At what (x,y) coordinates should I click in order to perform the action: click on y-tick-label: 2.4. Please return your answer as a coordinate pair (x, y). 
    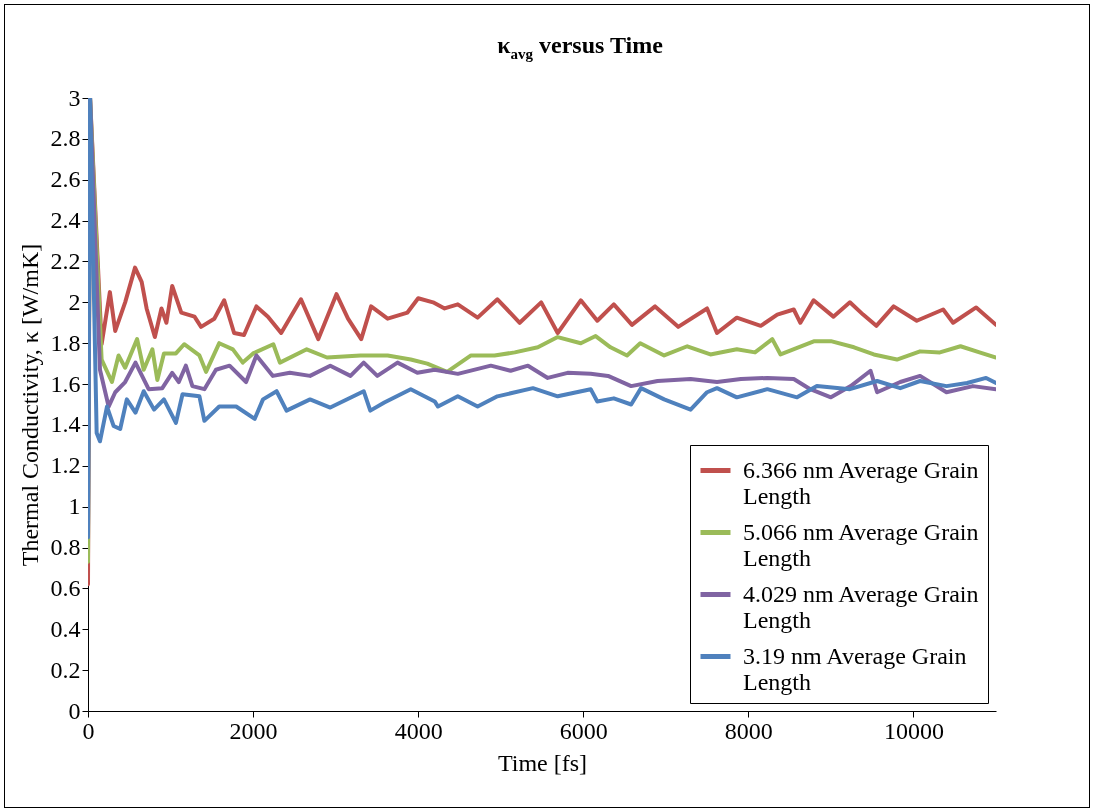
    Looking at the image, I should click on (65, 220).